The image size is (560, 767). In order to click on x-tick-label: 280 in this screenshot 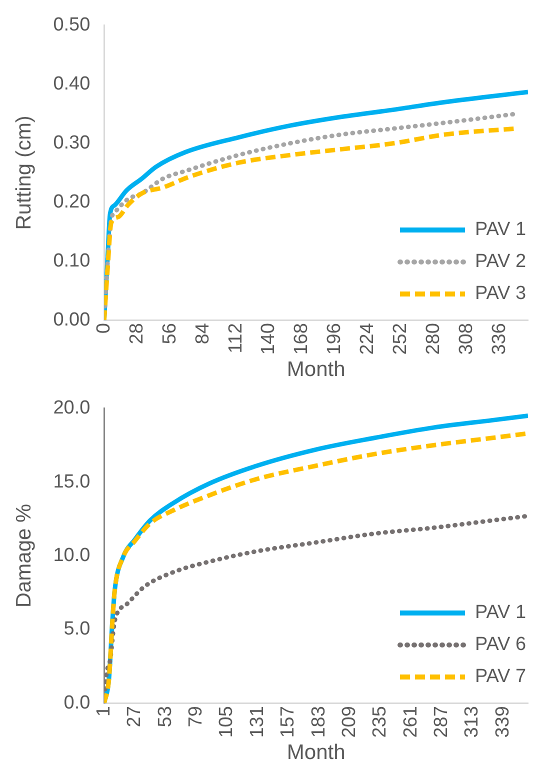, I will do `click(433, 339)`.